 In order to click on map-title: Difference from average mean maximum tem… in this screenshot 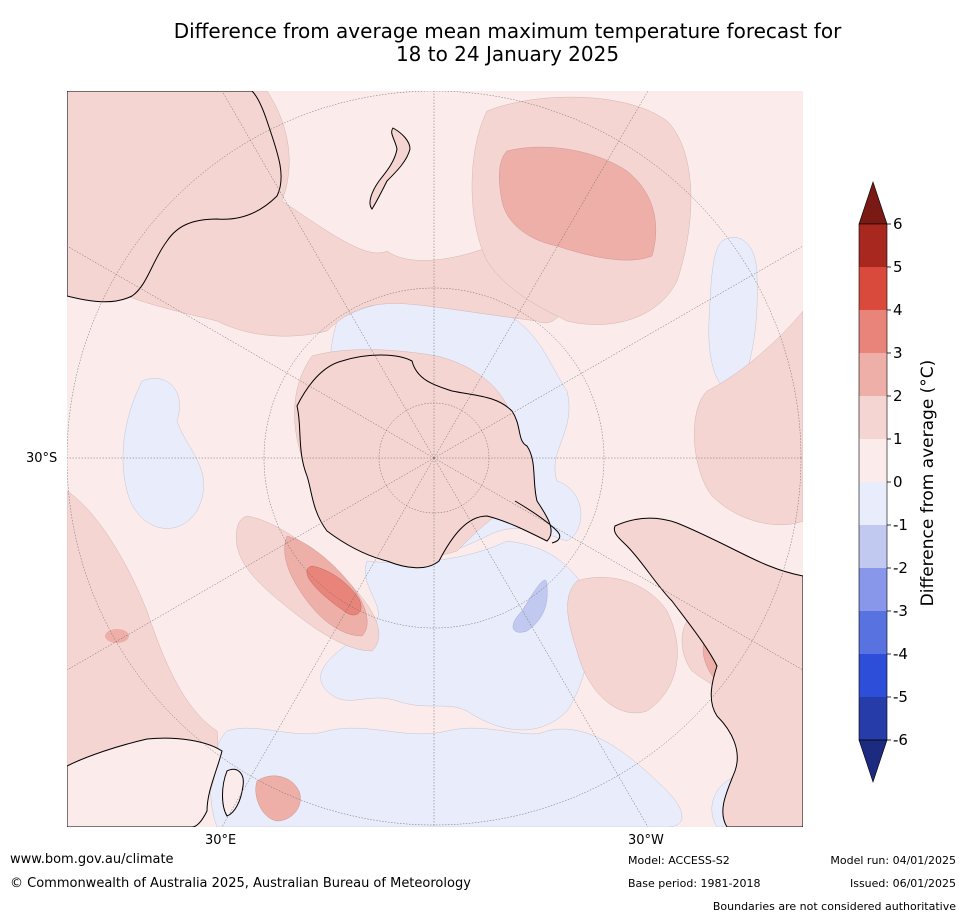, I will do `click(507, 43)`.